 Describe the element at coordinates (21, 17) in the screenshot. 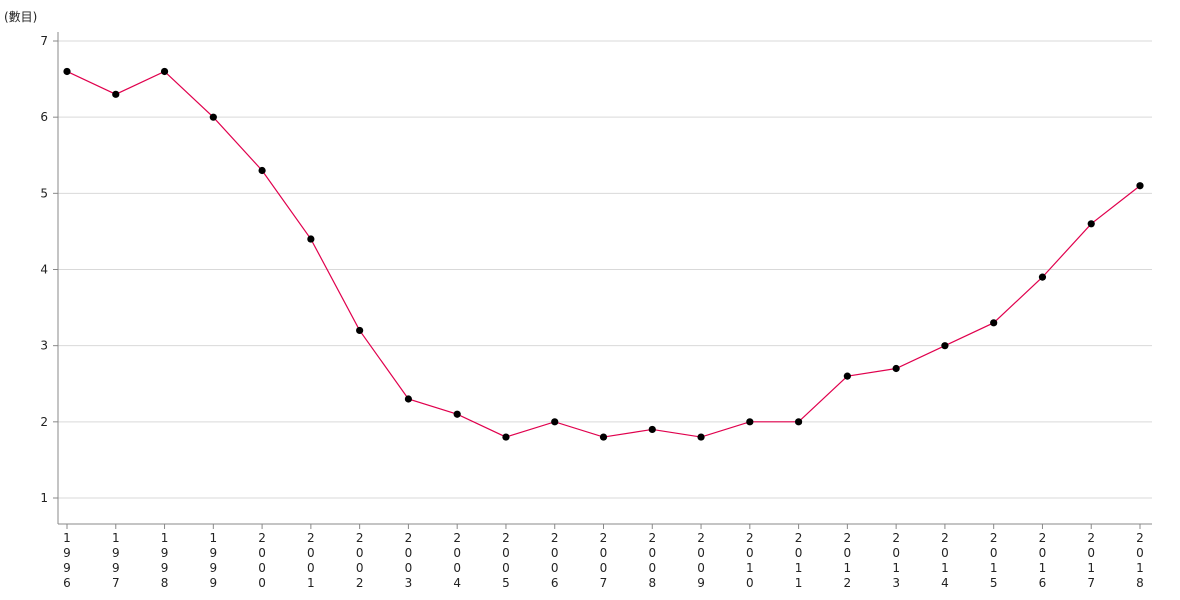

I see `y-axis-unit-label: (數目)` at that location.